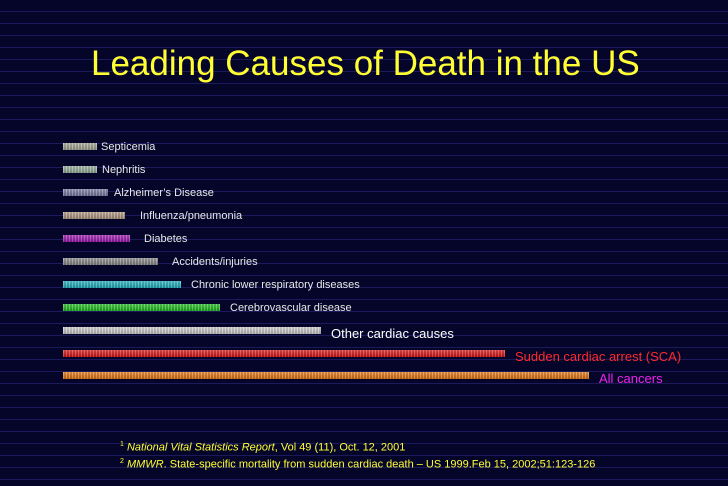 The height and width of the screenshot is (486, 728). What do you see at coordinates (166, 239) in the screenshot?
I see `bar-label-diabetes: Diabetes` at bounding box center [166, 239].